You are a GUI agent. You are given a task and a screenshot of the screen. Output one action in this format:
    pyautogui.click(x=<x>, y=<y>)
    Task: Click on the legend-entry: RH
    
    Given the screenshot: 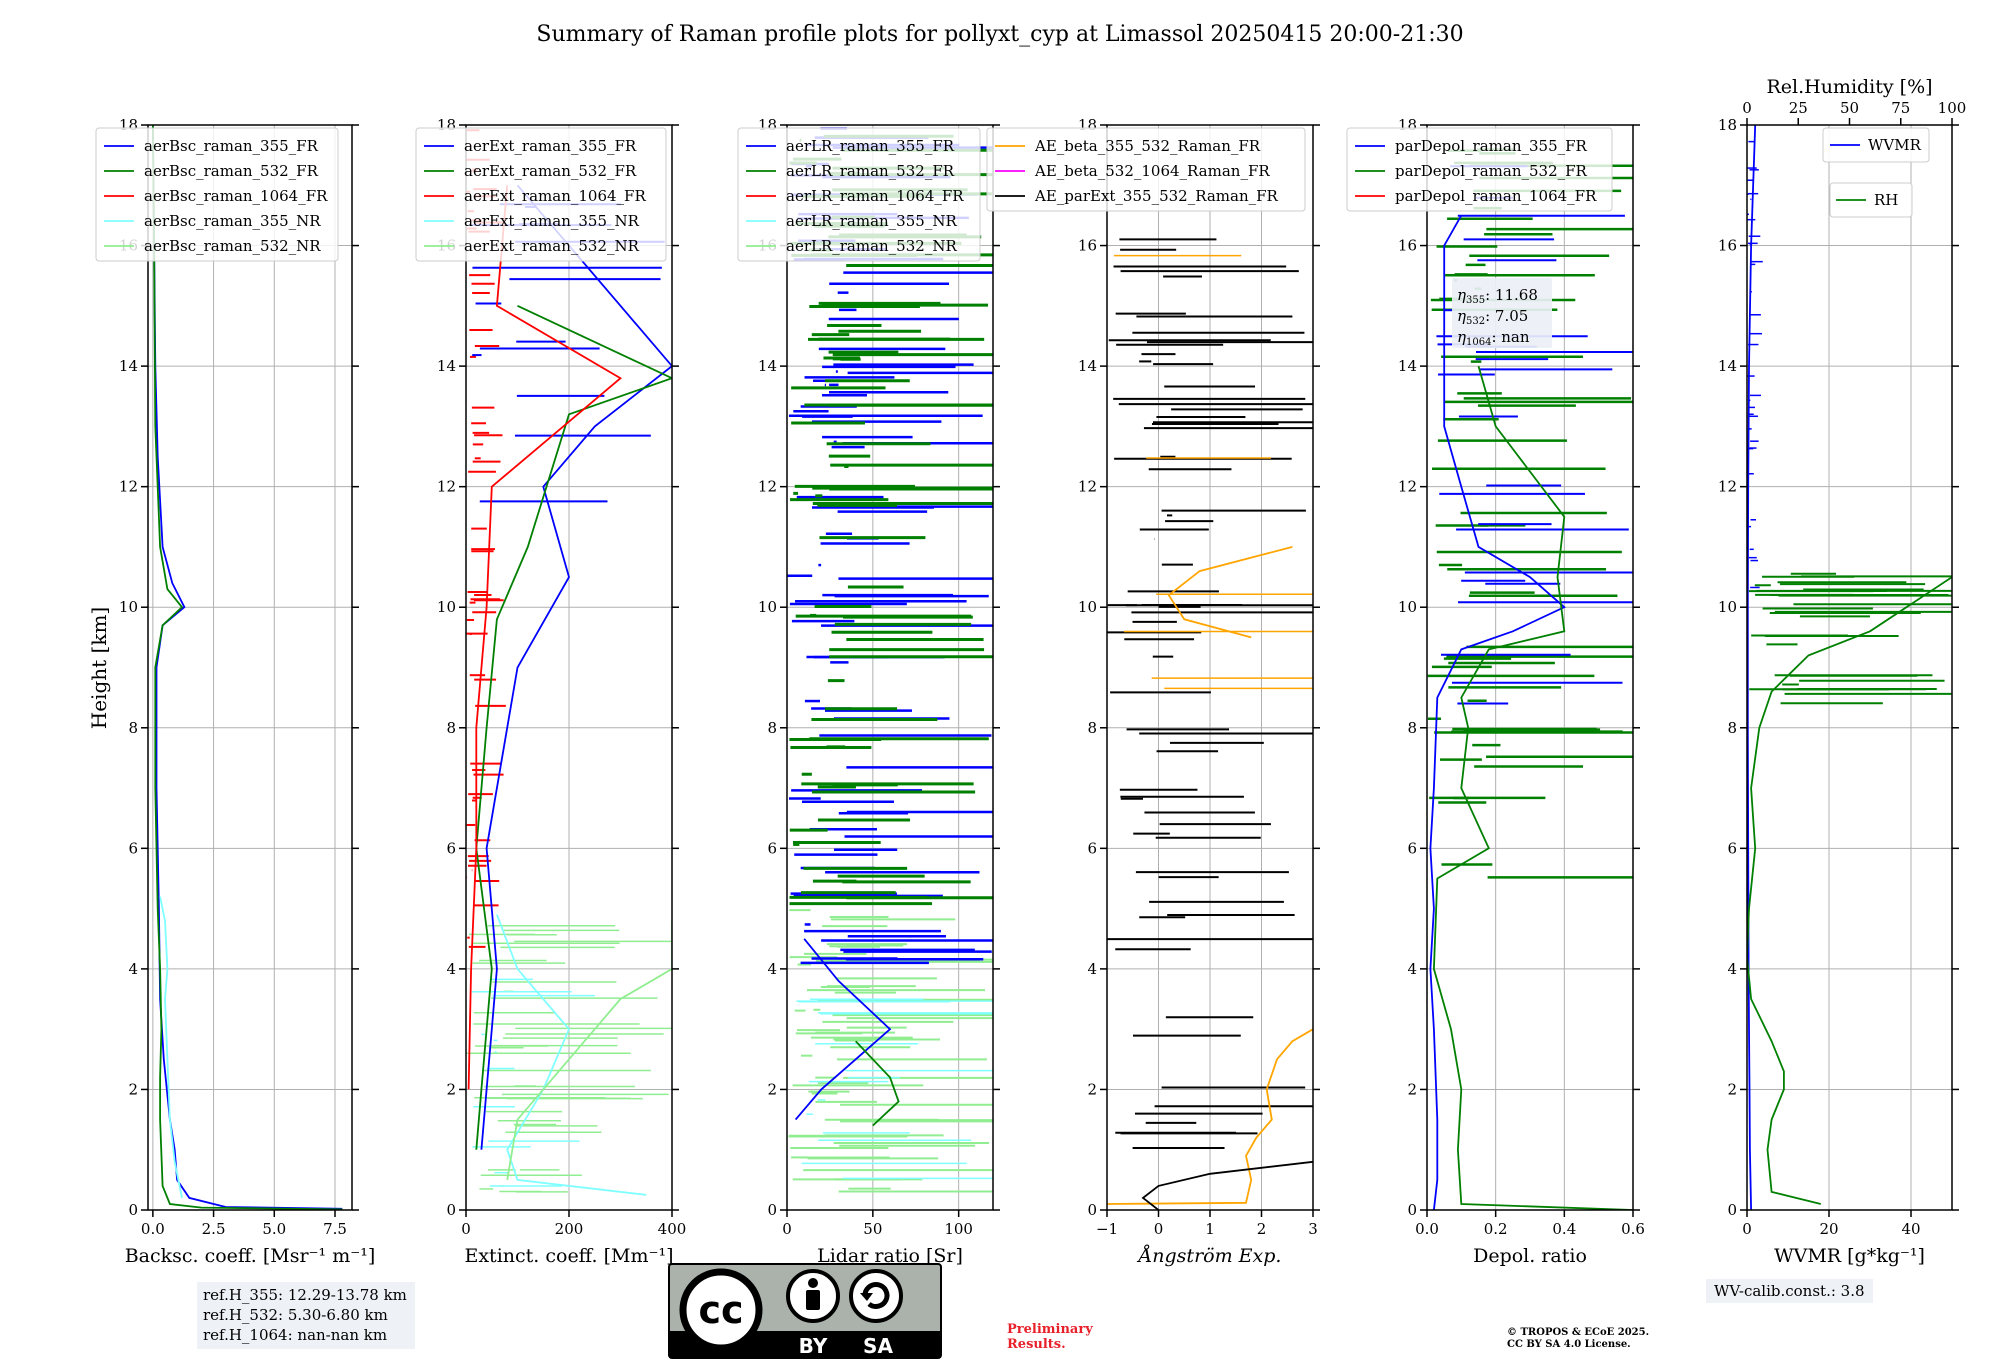 What is the action you would take?
    pyautogui.click(x=1886, y=200)
    